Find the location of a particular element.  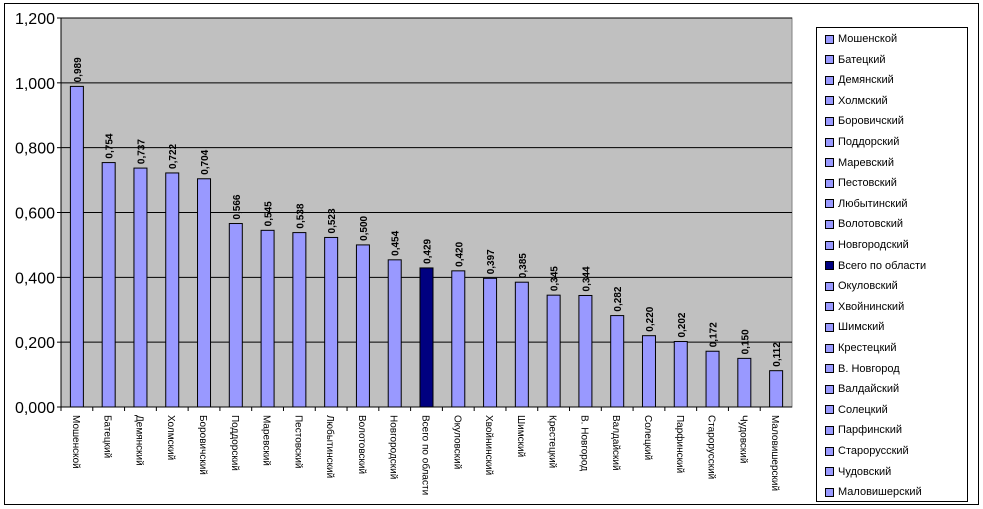

legend-item: Новгородский is located at coordinates (867, 245).